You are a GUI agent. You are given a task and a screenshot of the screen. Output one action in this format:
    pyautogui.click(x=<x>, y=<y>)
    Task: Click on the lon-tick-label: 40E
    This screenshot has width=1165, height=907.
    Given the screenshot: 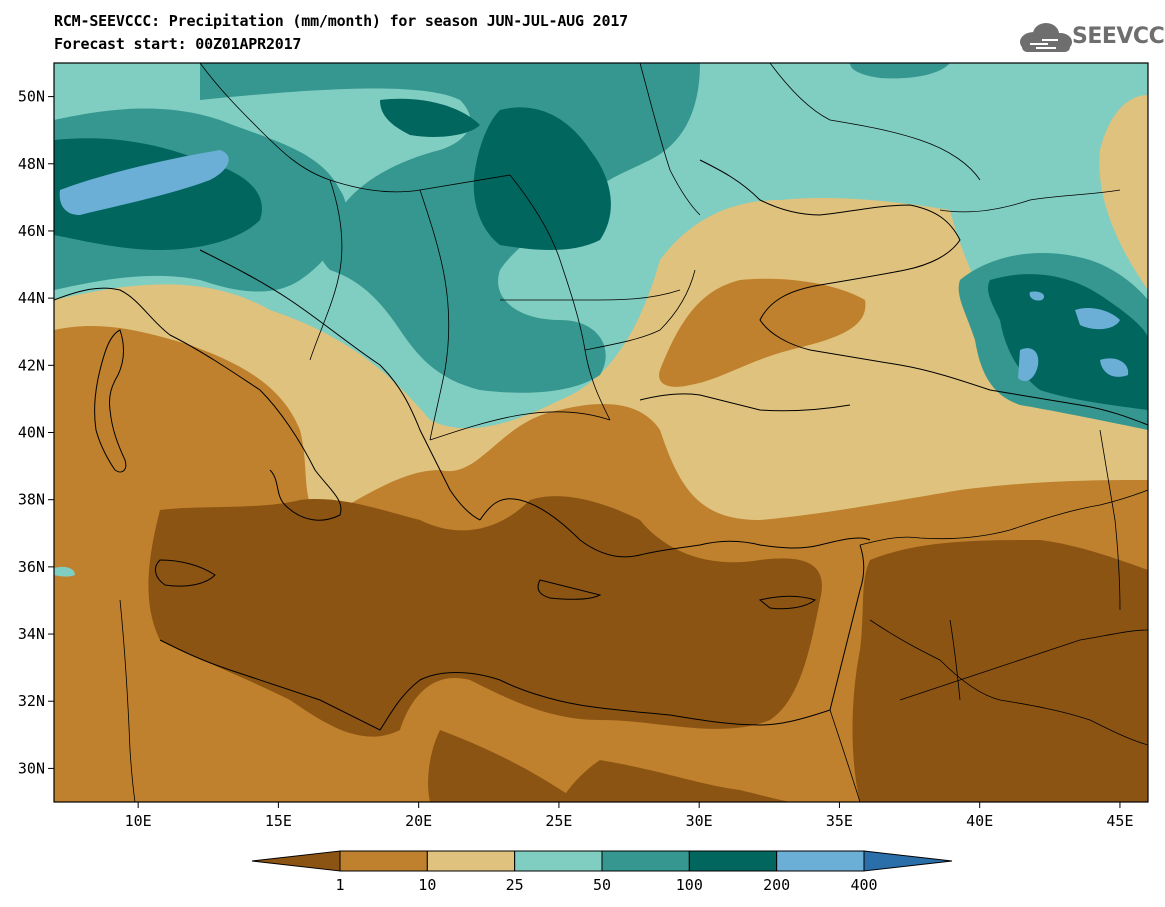 What is the action you would take?
    pyautogui.click(x=979, y=821)
    